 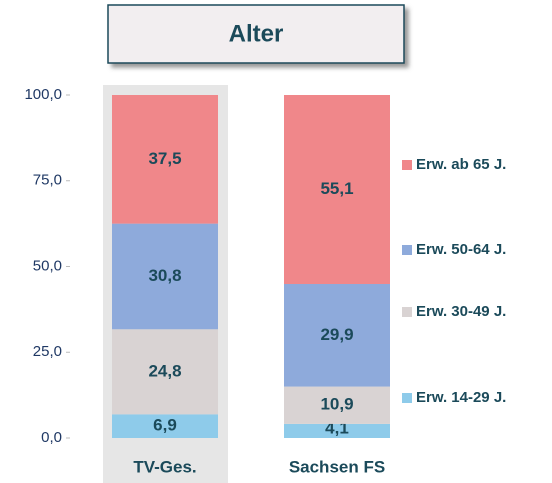 I want to click on value-label: 55,1, so click(x=336, y=188).